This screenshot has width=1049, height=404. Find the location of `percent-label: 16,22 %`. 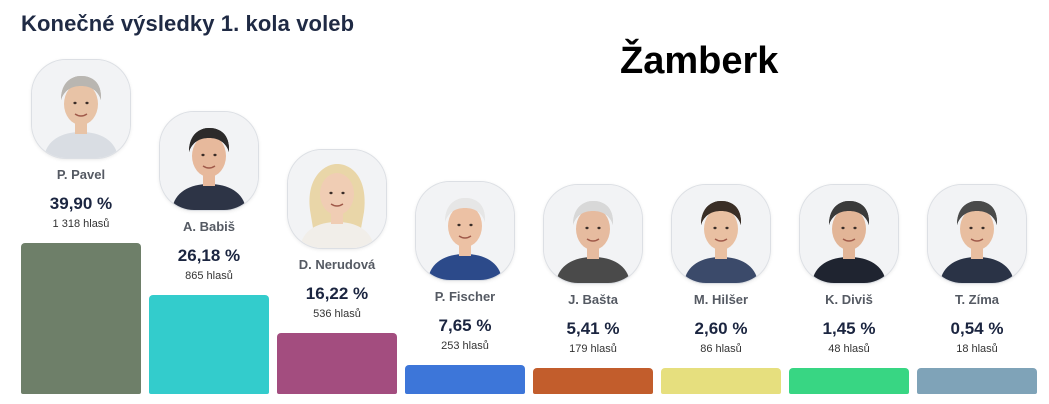

percent-label: 16,22 % is located at coordinates (337, 293).